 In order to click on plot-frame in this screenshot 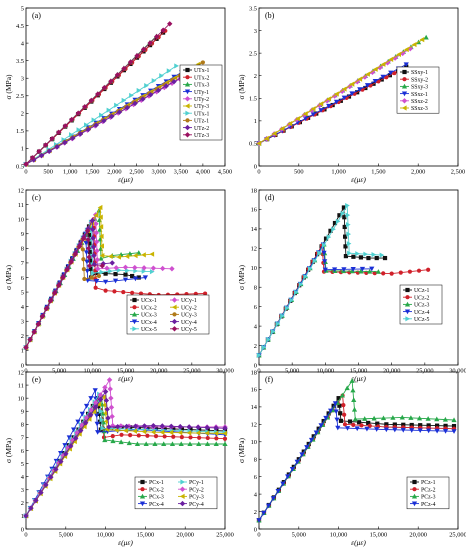, I will do `click(358, 87)`.